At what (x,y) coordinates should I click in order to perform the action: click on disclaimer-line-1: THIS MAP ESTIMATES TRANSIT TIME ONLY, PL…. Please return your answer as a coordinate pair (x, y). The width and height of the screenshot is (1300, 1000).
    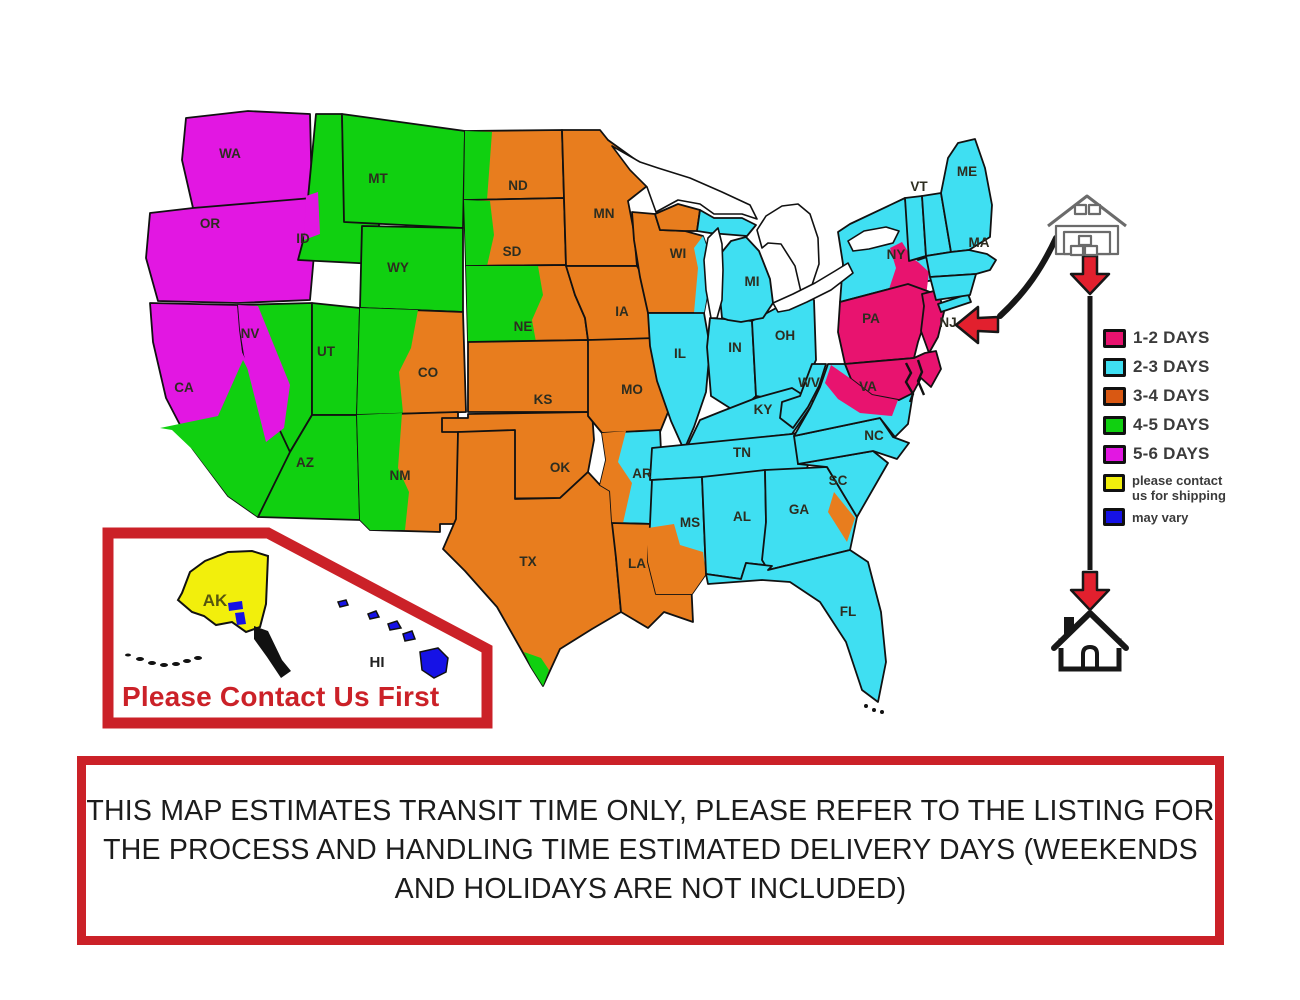
    Looking at the image, I should click on (650, 811).